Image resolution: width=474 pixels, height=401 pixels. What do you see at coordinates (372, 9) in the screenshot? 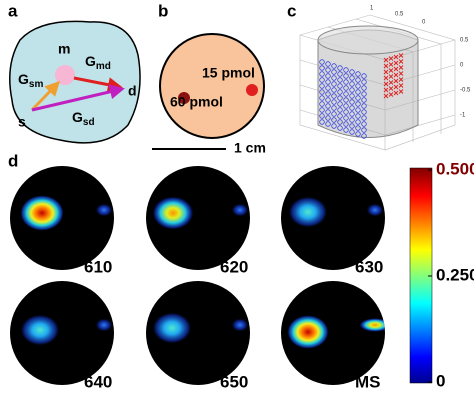
I see `axis-tick: 1` at bounding box center [372, 9].